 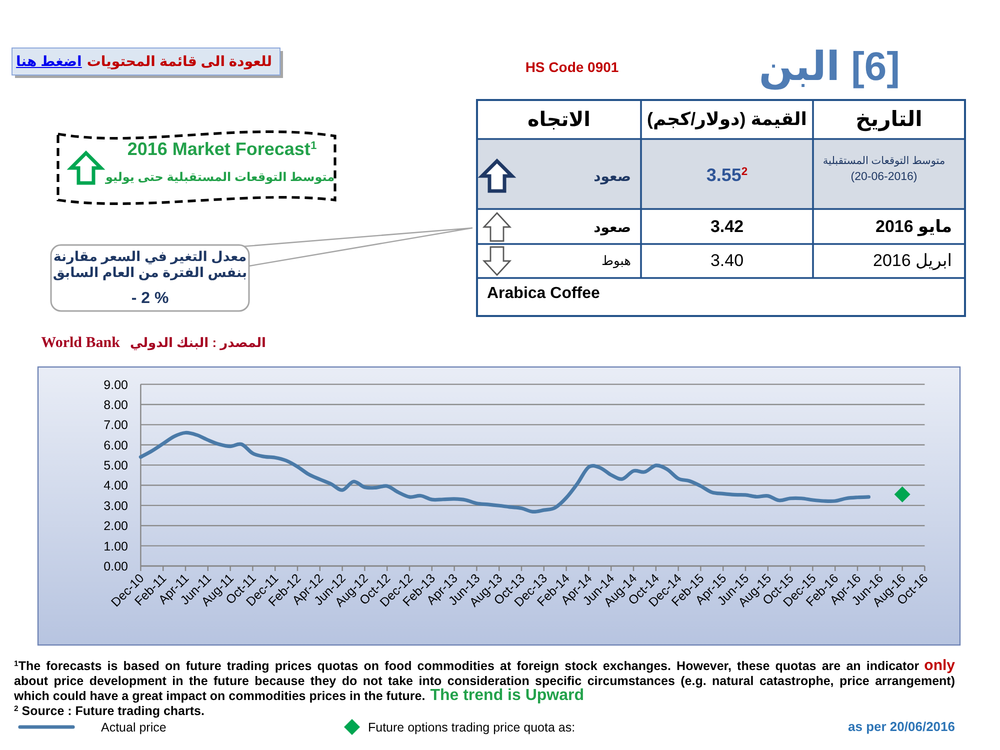 I want to click on text: which could have a great impact on commodities prices in the future., so click(x=220, y=696).